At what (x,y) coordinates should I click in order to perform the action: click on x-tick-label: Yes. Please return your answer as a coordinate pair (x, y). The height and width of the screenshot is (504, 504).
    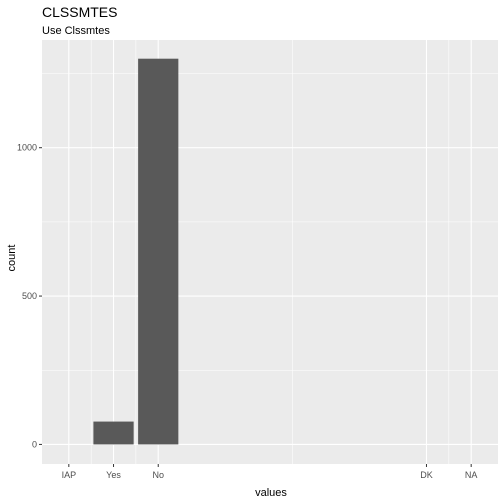
    Looking at the image, I should click on (113, 475).